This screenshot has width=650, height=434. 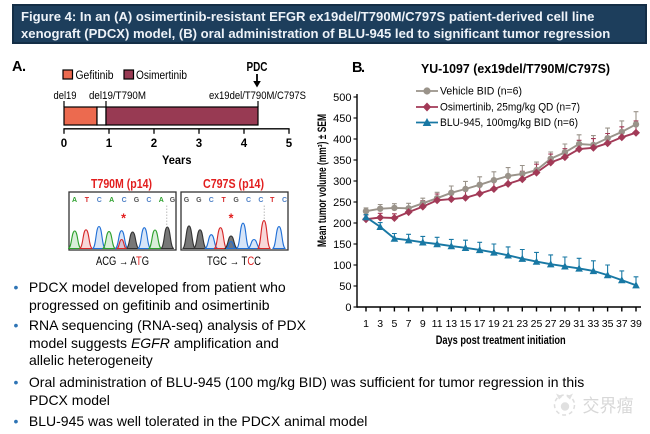 I want to click on svg-text: TGC → TCC, so click(x=234, y=262).